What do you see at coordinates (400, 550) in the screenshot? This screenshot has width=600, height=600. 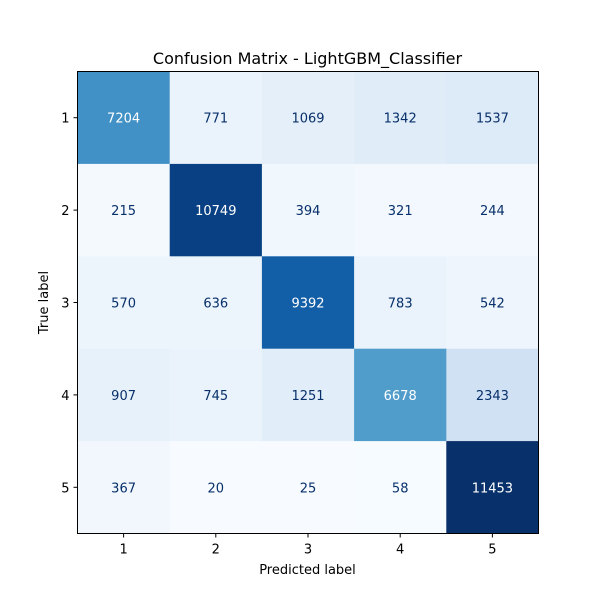 I see `x-tick-label: 4` at bounding box center [400, 550].